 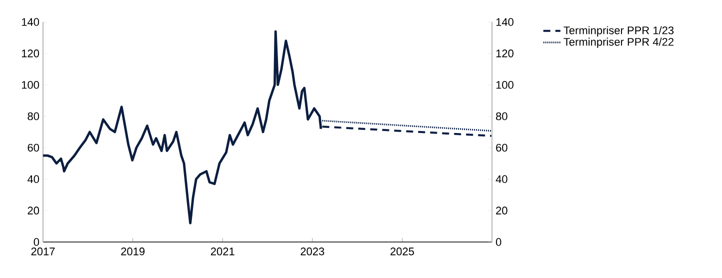 I want to click on legend-label: Terminpriser PPR 1/23, so click(x=619, y=31).